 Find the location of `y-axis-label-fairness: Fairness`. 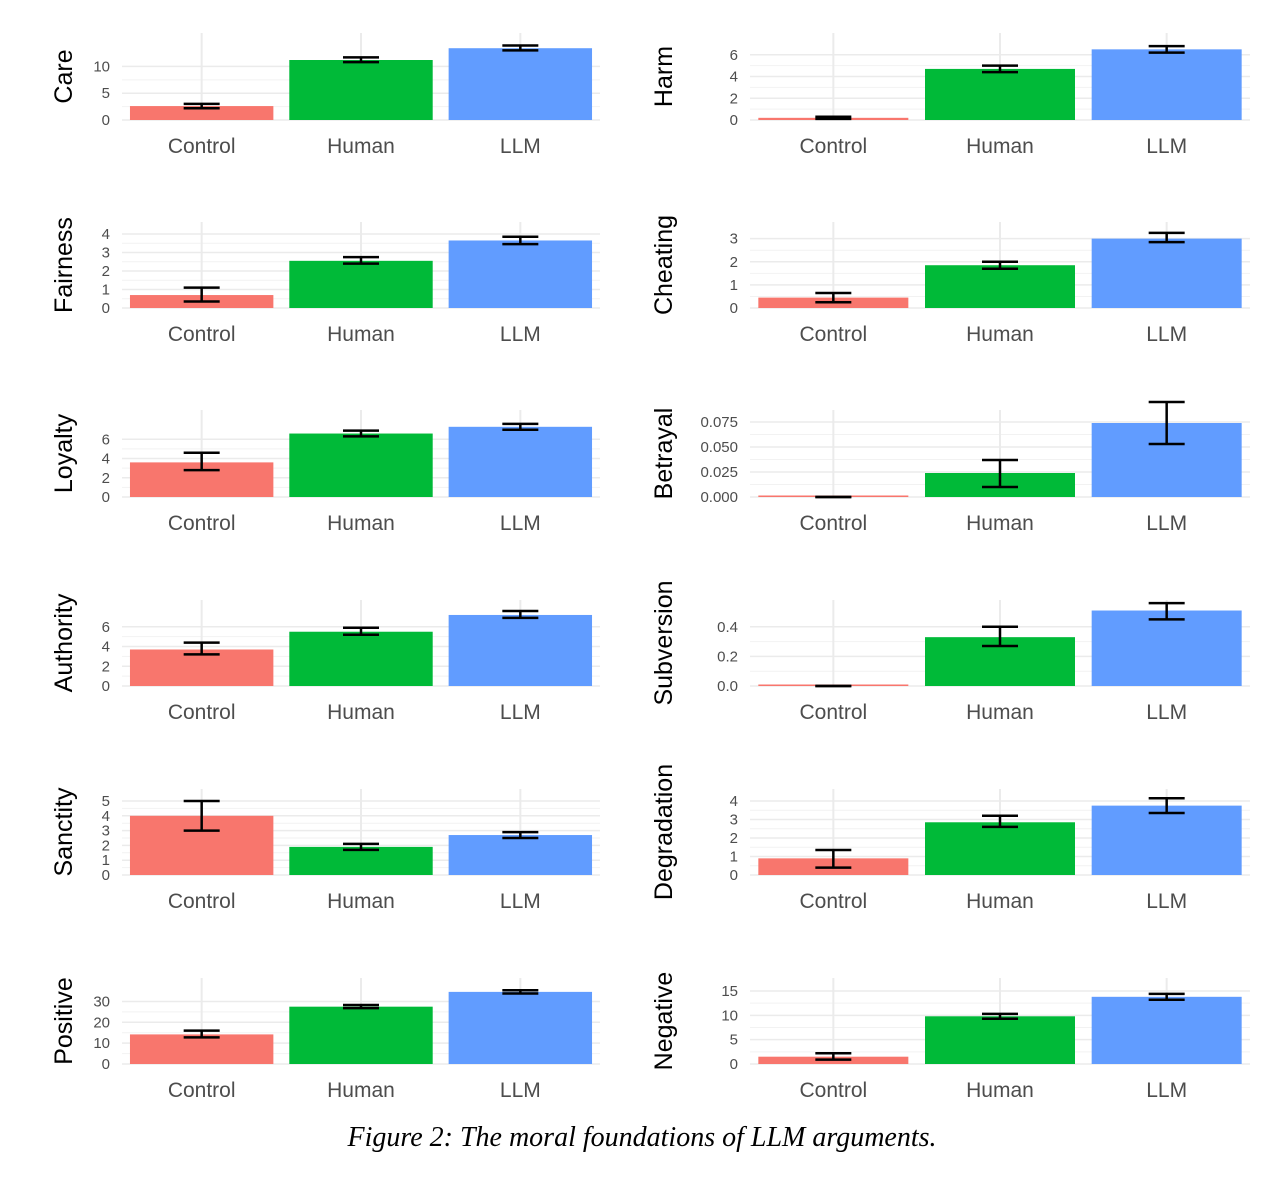

y-axis-label-fairness: Fairness is located at coordinates (64, 265).